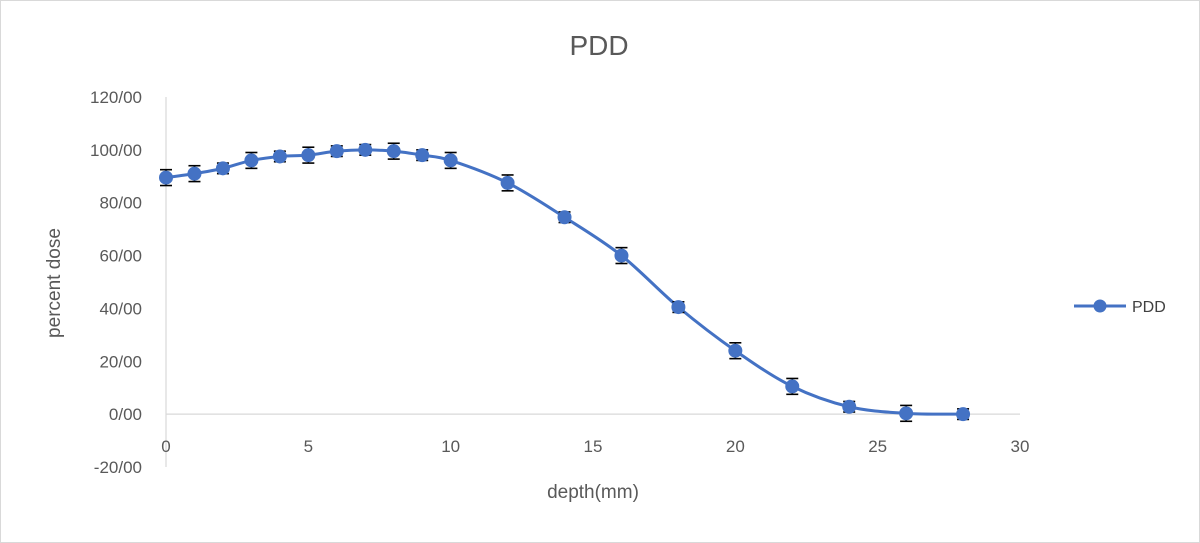 This screenshot has width=1200, height=543. Describe the element at coordinates (120, 256) in the screenshot. I see `y-tick-label: 60/00` at that location.